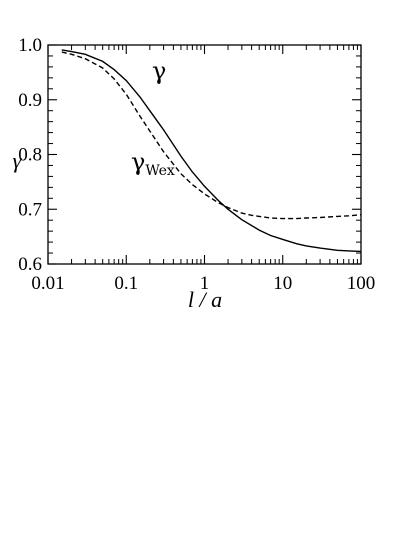  I want to click on y-axis-label: γ, so click(18, 160).